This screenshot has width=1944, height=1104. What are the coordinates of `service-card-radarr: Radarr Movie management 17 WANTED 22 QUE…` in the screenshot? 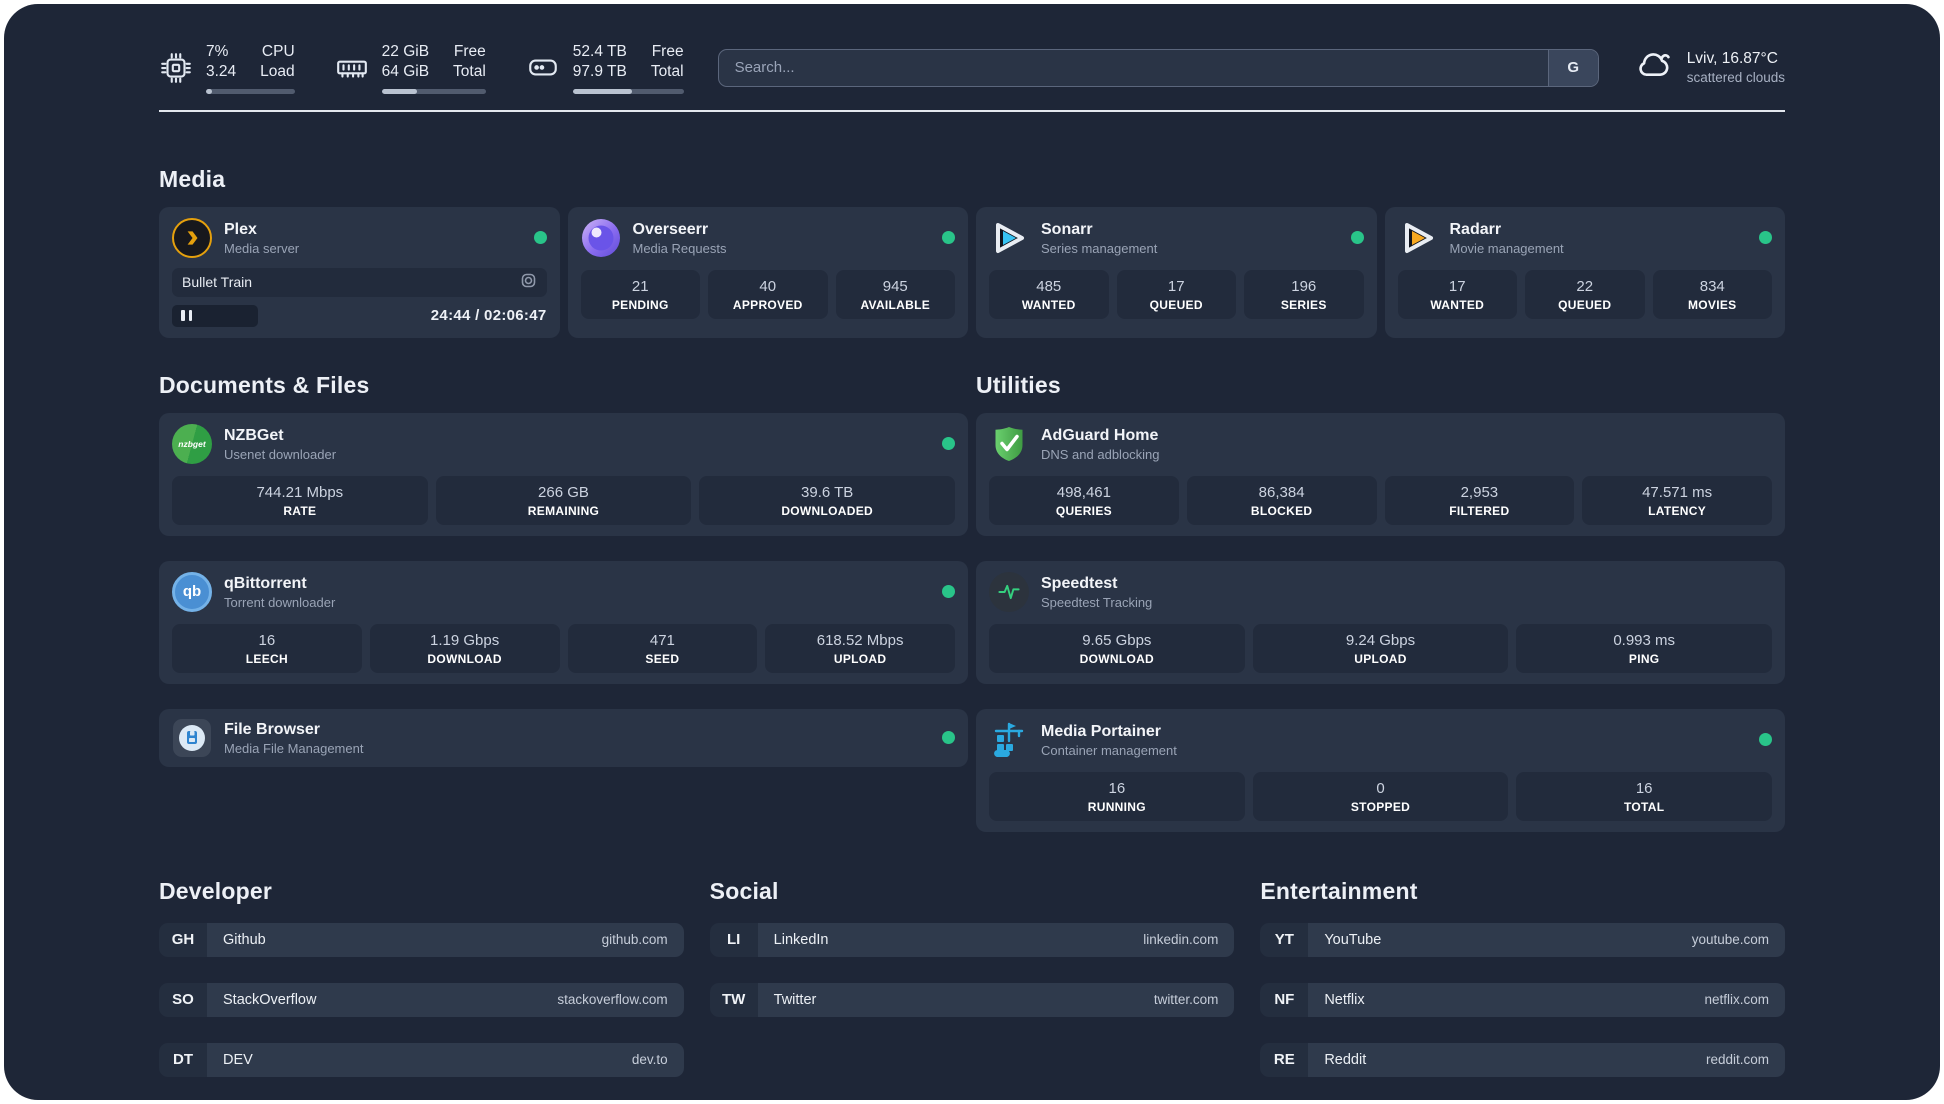 It's located at (1584, 272).